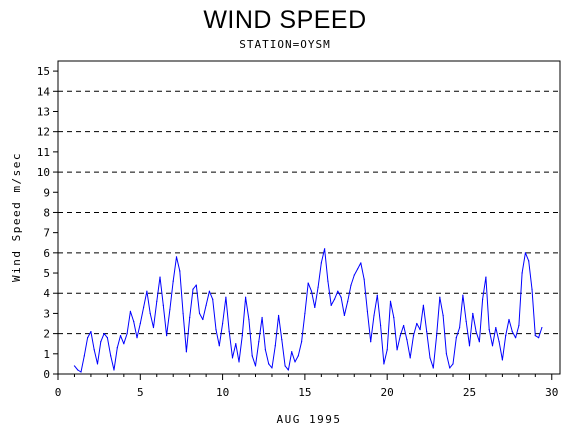 The width and height of the screenshot is (570, 430). Describe the element at coordinates (387, 392) in the screenshot. I see `x-tick-label: 20` at that location.